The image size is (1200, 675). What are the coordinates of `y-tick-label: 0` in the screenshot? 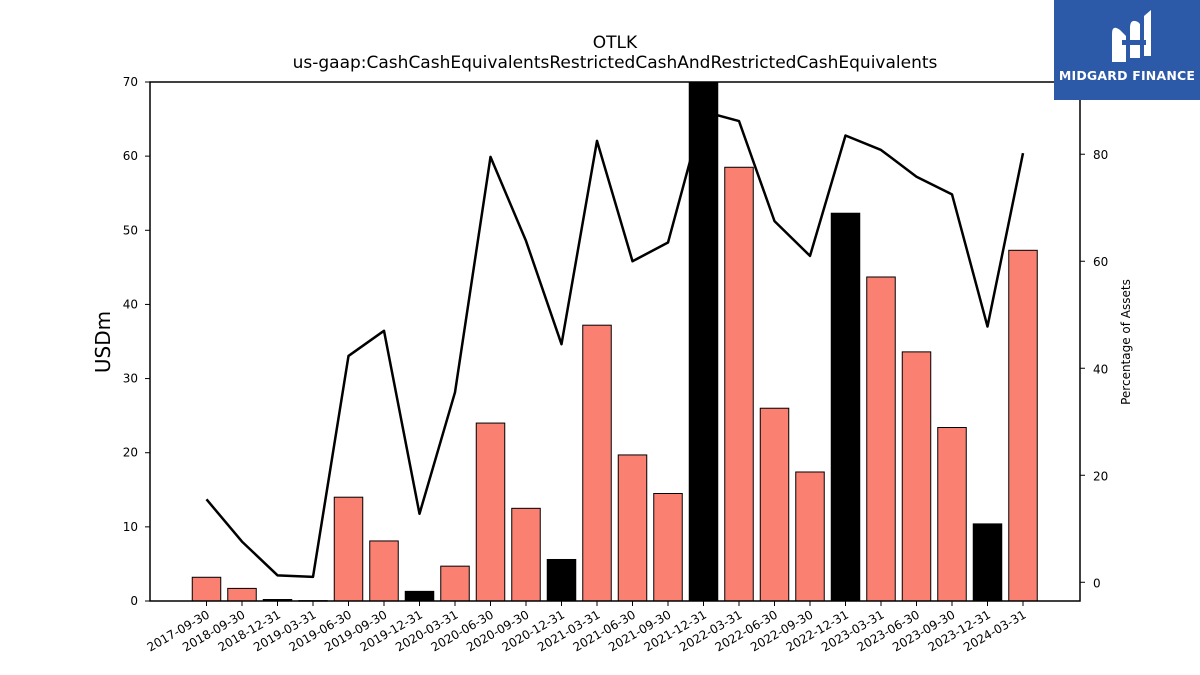 It's located at (134, 601).